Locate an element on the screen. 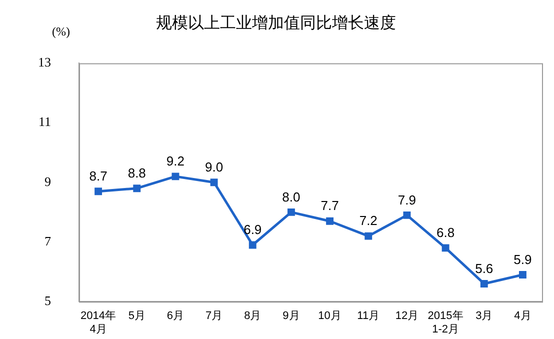 The height and width of the screenshot is (339, 554). data-label: 8.0 is located at coordinates (291, 196).